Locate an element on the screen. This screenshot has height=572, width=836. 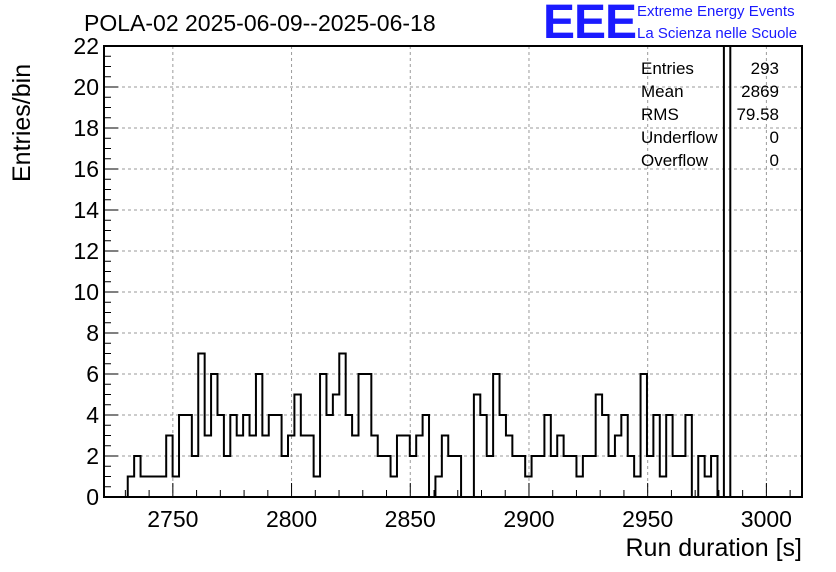
stat-underflow-label: Underflow is located at coordinates (679, 137).